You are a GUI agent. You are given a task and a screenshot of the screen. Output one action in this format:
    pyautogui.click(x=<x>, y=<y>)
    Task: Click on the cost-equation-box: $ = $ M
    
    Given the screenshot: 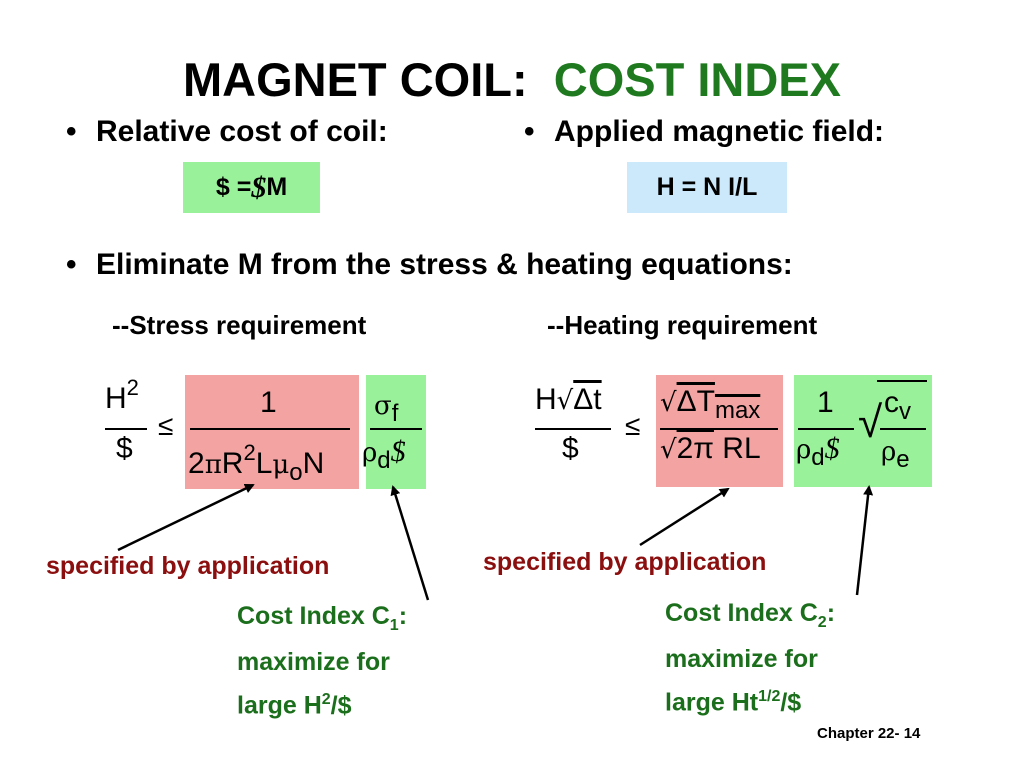 What is the action you would take?
    pyautogui.click(x=251, y=187)
    